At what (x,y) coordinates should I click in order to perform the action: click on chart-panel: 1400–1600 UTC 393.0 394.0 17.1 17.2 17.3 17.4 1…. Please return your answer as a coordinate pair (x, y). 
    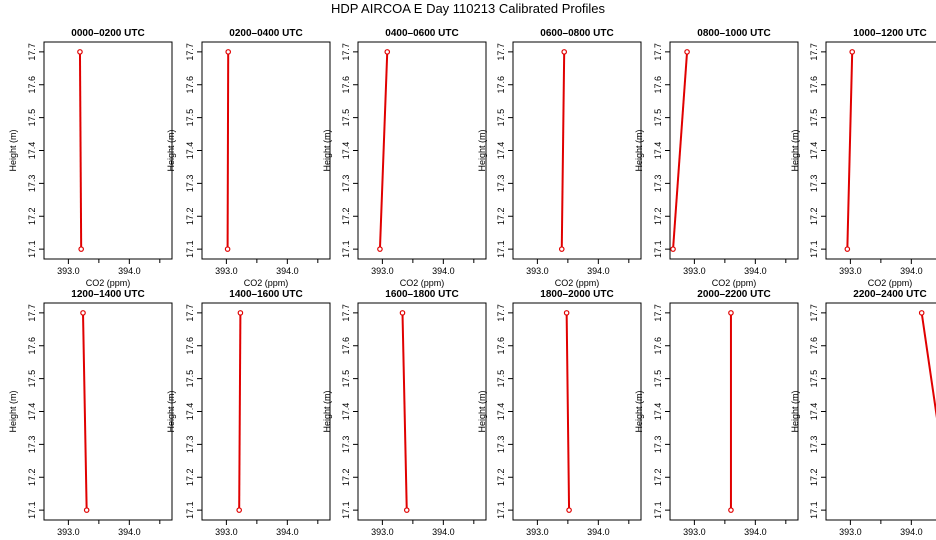
    Looking at the image, I should click on (248, 414).